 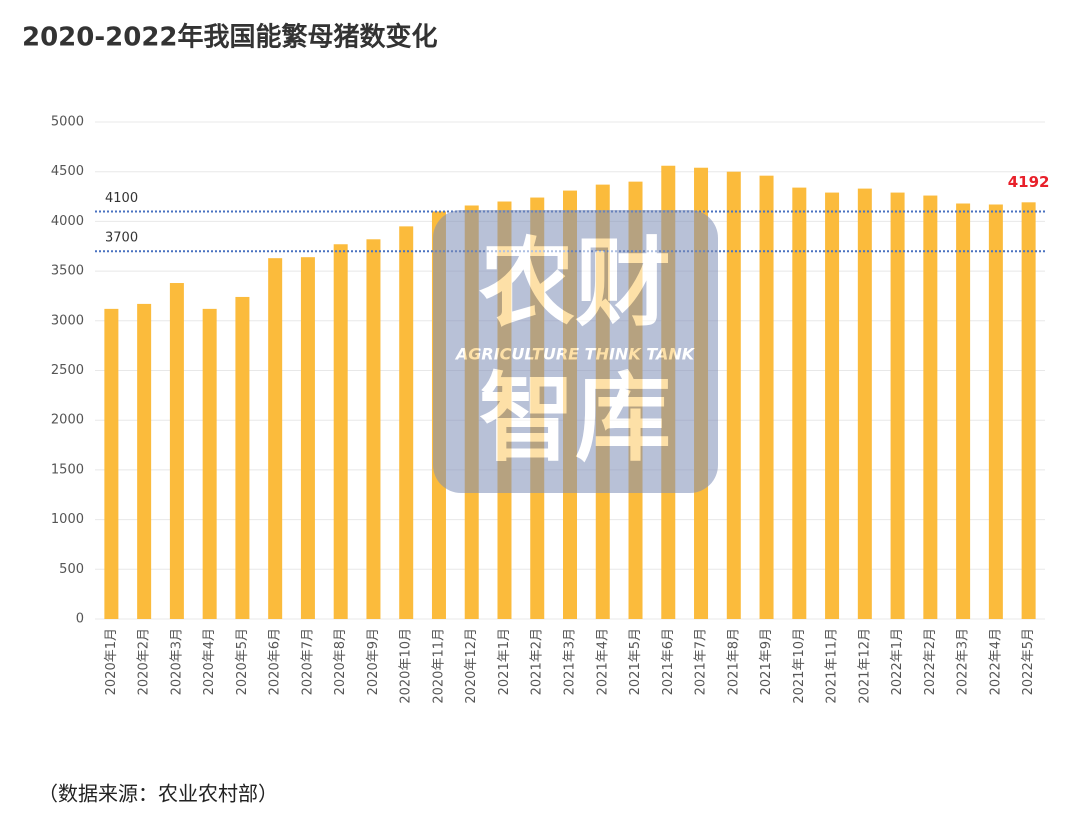 What do you see at coordinates (701, 661) in the screenshot?
I see `x-tick-label: 2021年7月` at bounding box center [701, 661].